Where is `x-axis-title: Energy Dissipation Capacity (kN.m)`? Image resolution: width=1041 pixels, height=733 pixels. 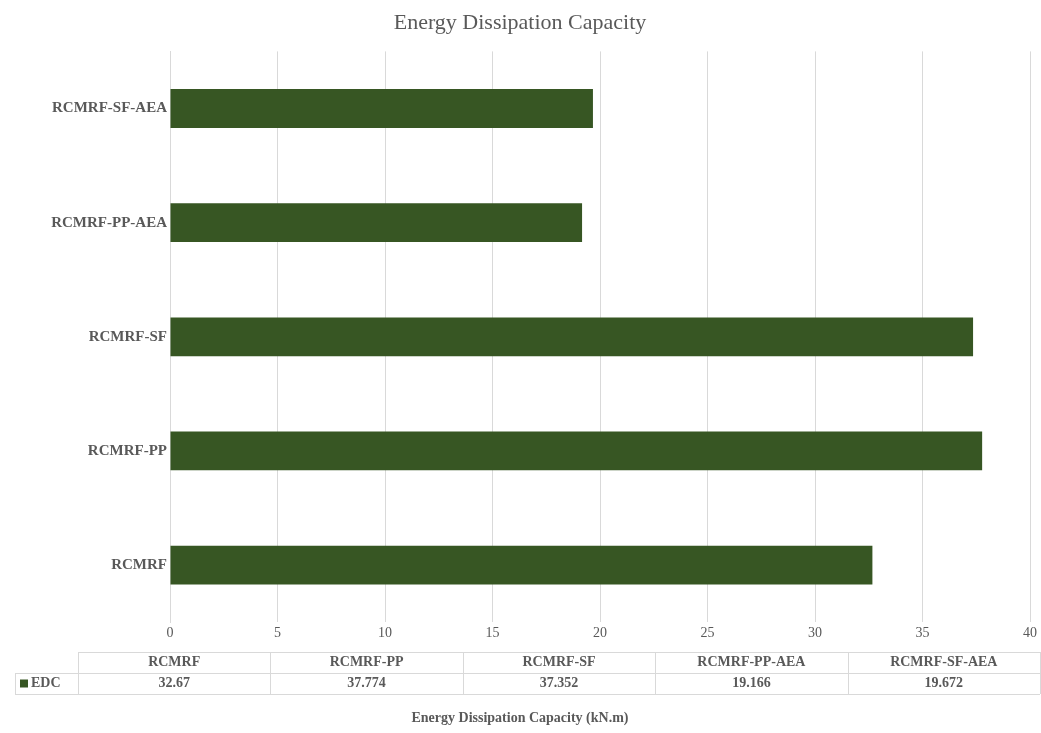
x-axis-title: Energy Dissipation Capacity (kN.m) is located at coordinates (520, 717).